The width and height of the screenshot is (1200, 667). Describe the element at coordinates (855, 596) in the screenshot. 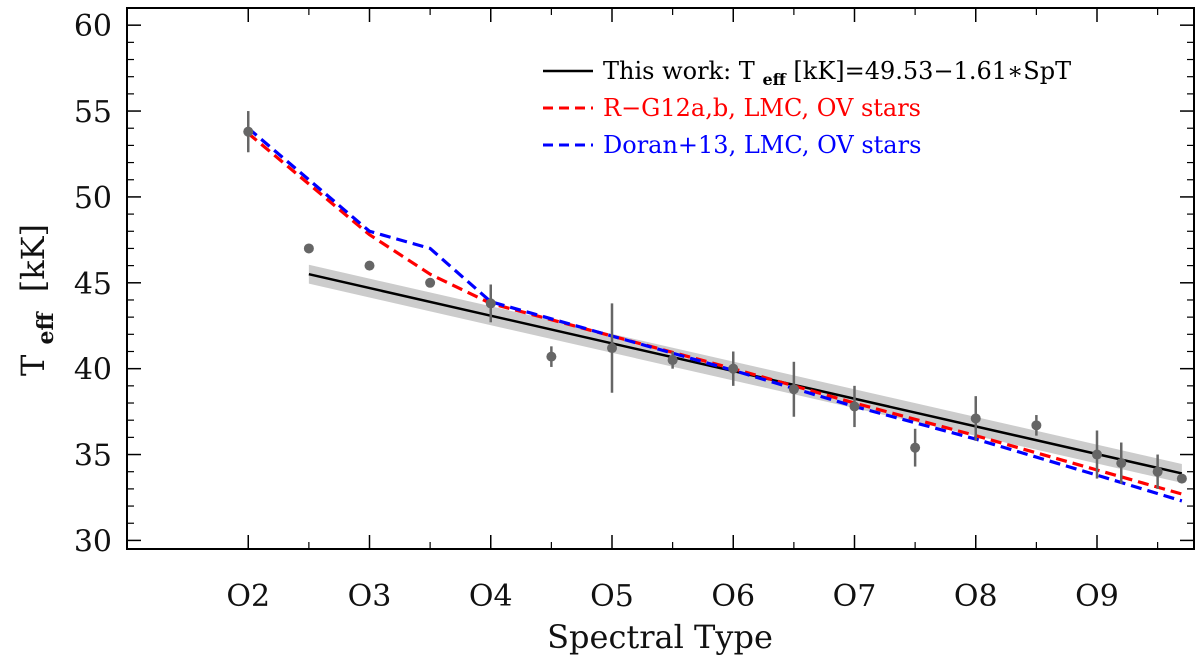

I see `x-tick-label: O7` at that location.